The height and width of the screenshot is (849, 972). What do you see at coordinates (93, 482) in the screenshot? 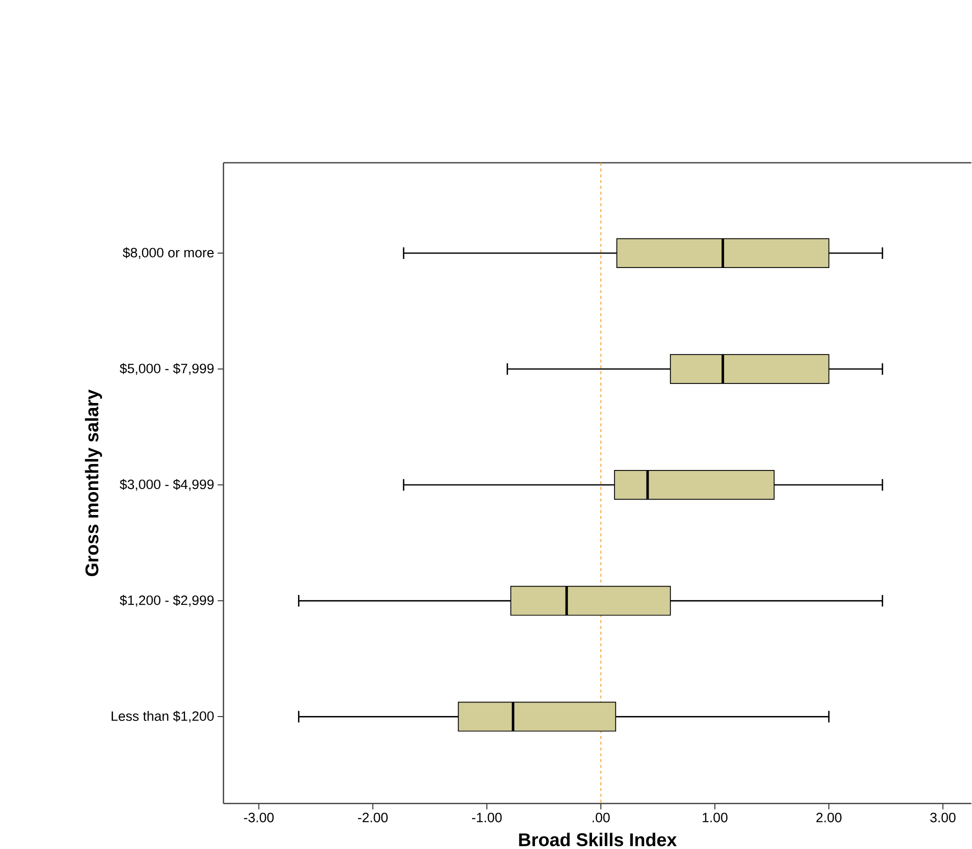
I see `y-axis-title: Gross monthly salary` at bounding box center [93, 482].